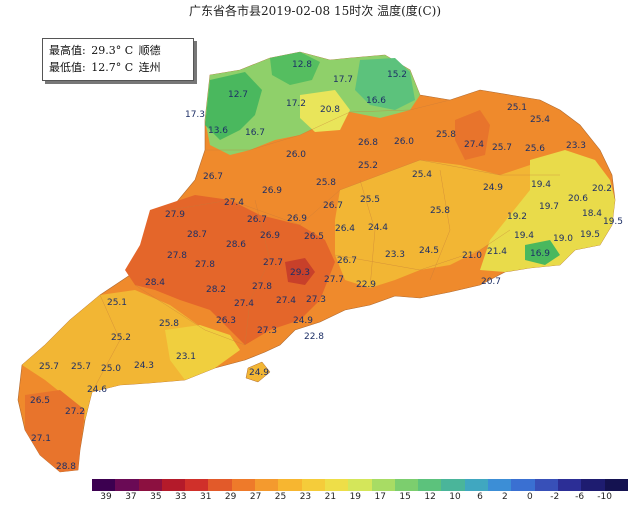  Describe the element at coordinates (112, 67) in the screenshot. I see `min-value: 12.7° C` at that location.